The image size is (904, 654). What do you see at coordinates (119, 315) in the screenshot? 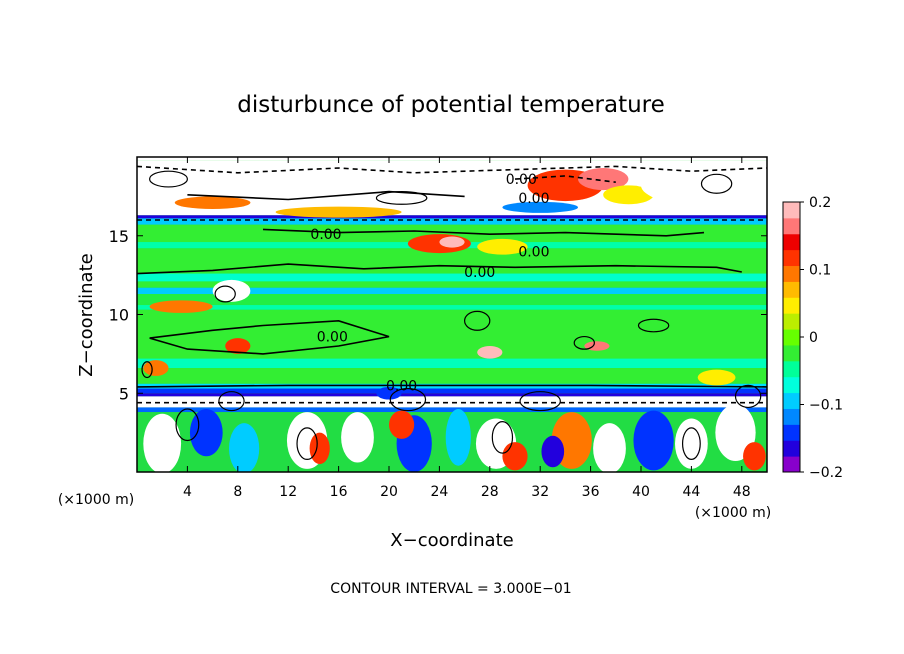
I see `y-tick-label: 10` at bounding box center [119, 315].